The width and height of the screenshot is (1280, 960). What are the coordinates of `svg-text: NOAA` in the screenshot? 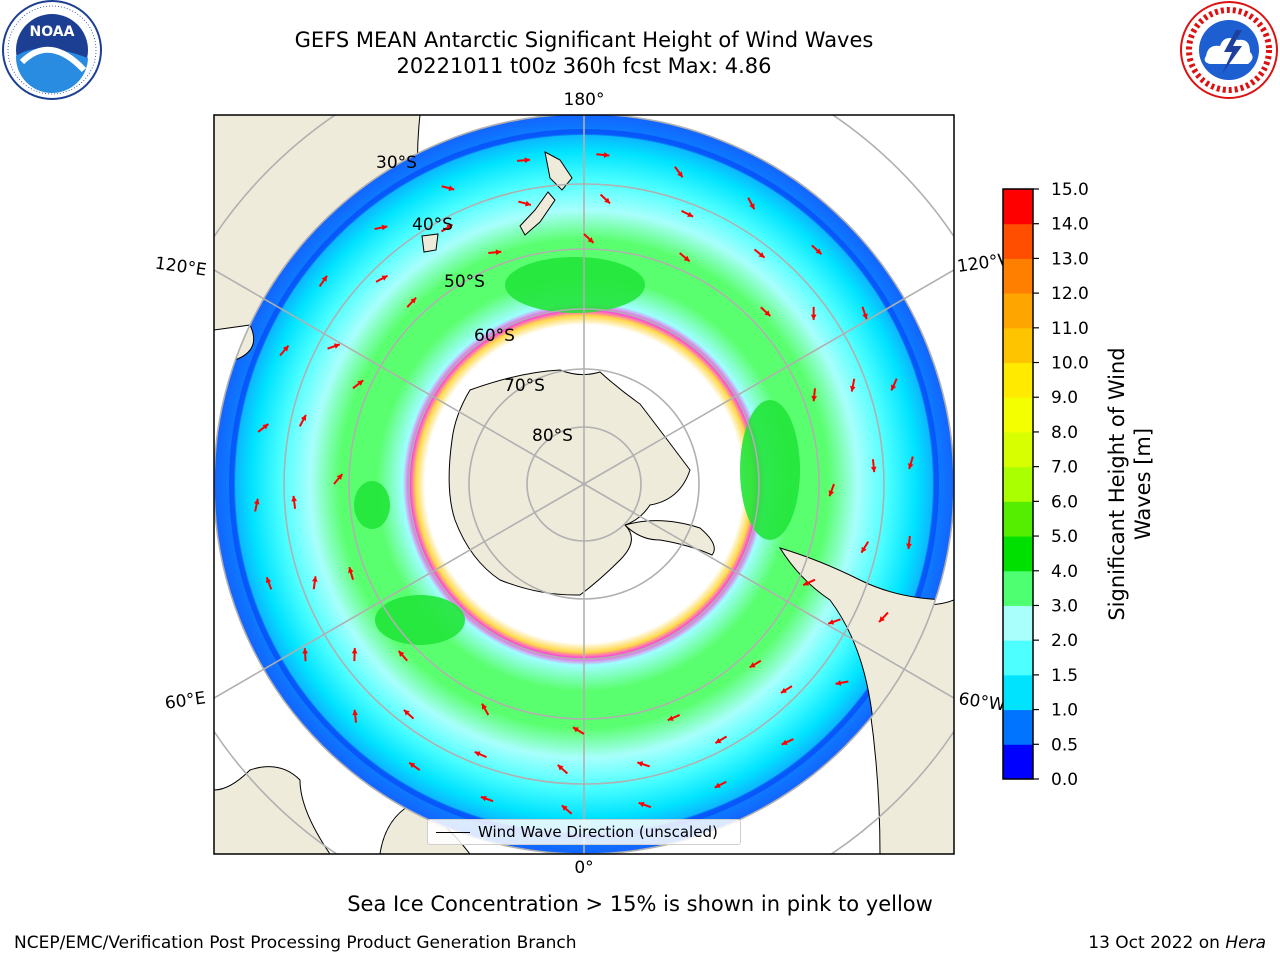 It's located at (52, 32).